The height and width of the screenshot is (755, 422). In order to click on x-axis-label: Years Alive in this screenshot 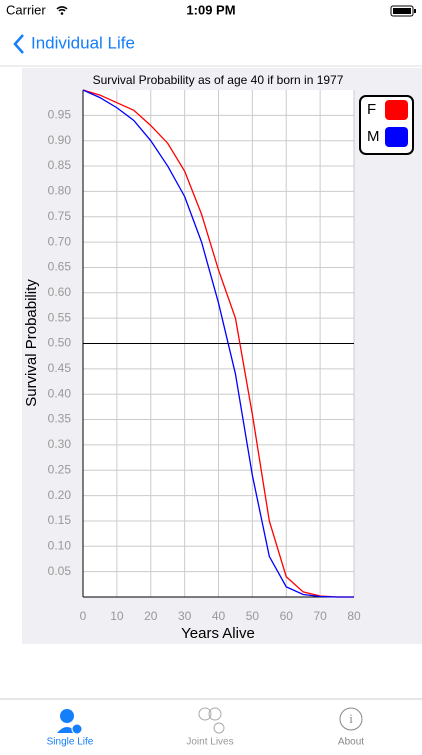, I will do `click(218, 633)`.